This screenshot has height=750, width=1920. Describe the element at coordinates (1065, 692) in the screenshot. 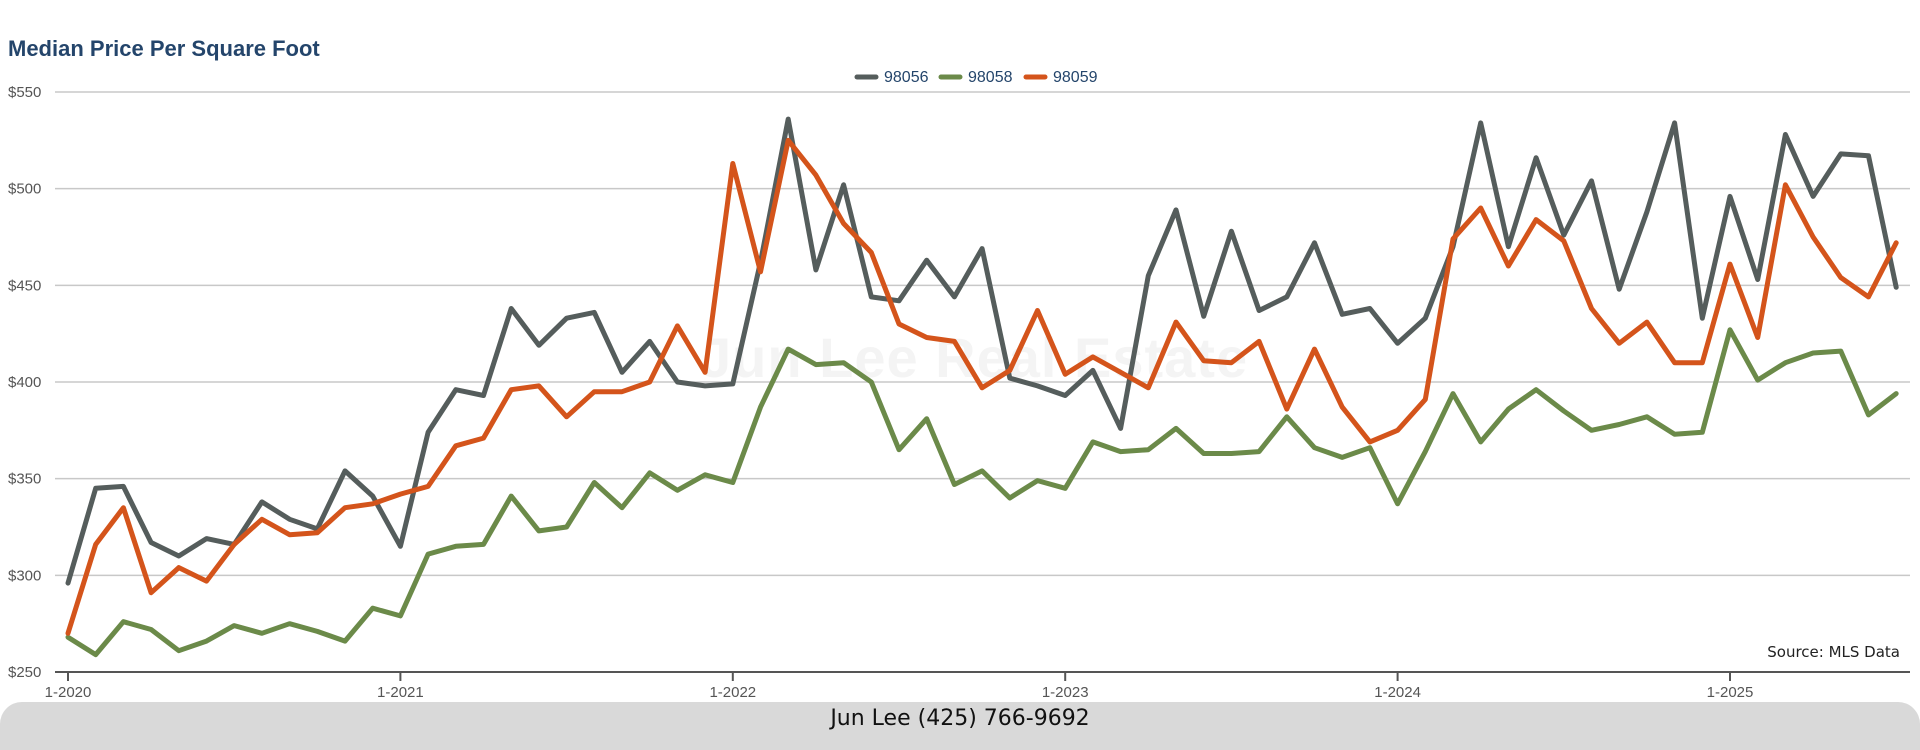

I see `x-tick-label: 1-2023` at that location.